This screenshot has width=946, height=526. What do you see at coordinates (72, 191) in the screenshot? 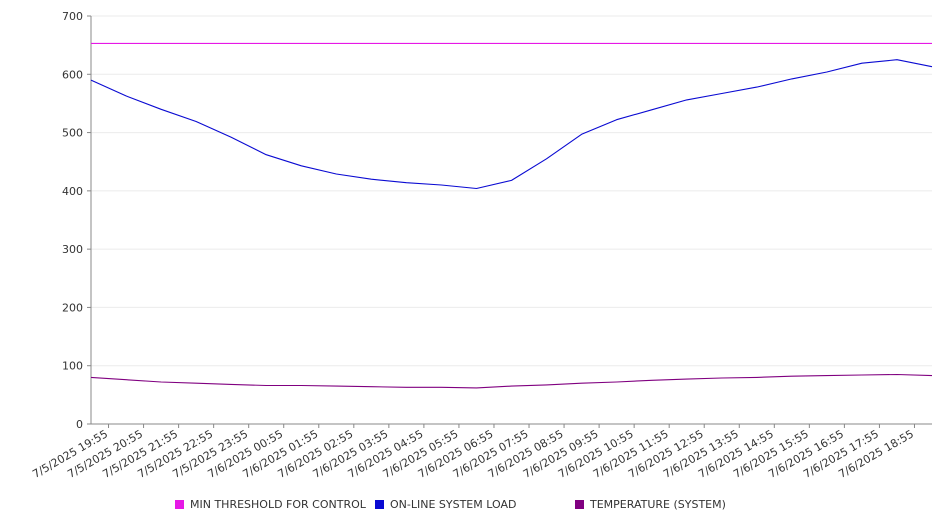
I see `y-tick-label: 400` at bounding box center [72, 191].